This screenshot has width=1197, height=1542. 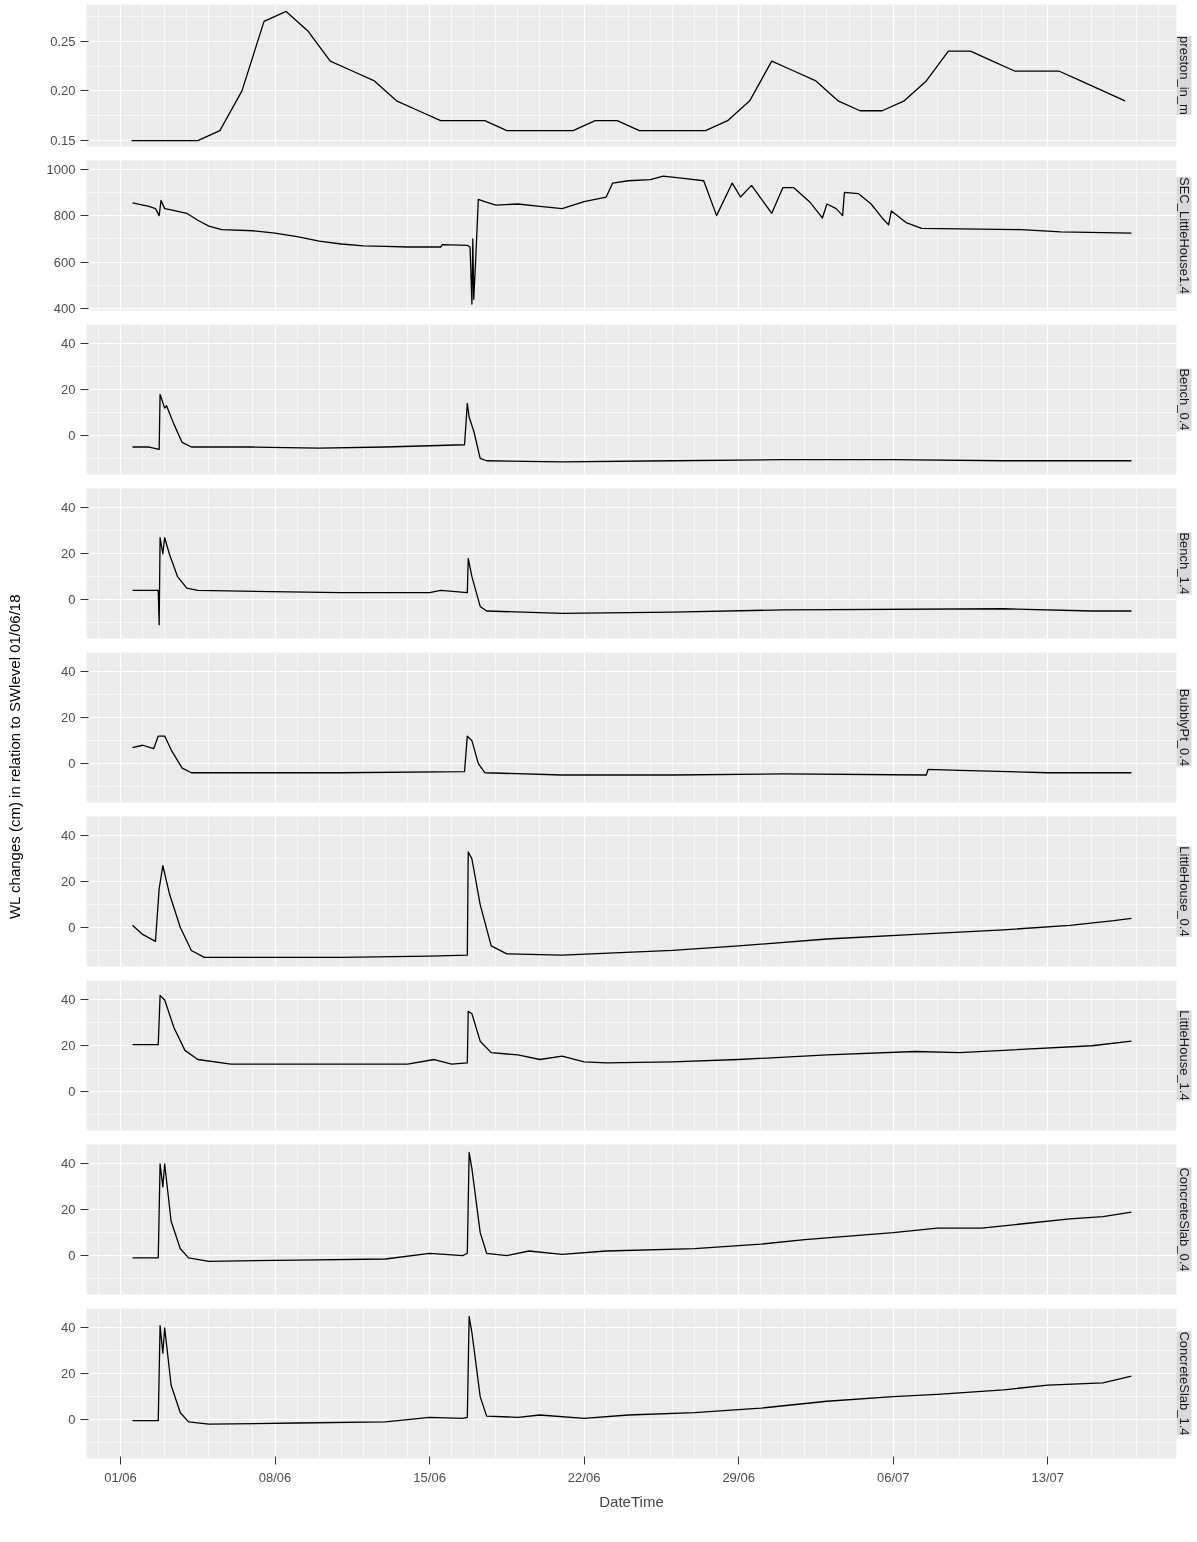 I want to click on y-tick-label: 0.20, so click(x=63, y=91).